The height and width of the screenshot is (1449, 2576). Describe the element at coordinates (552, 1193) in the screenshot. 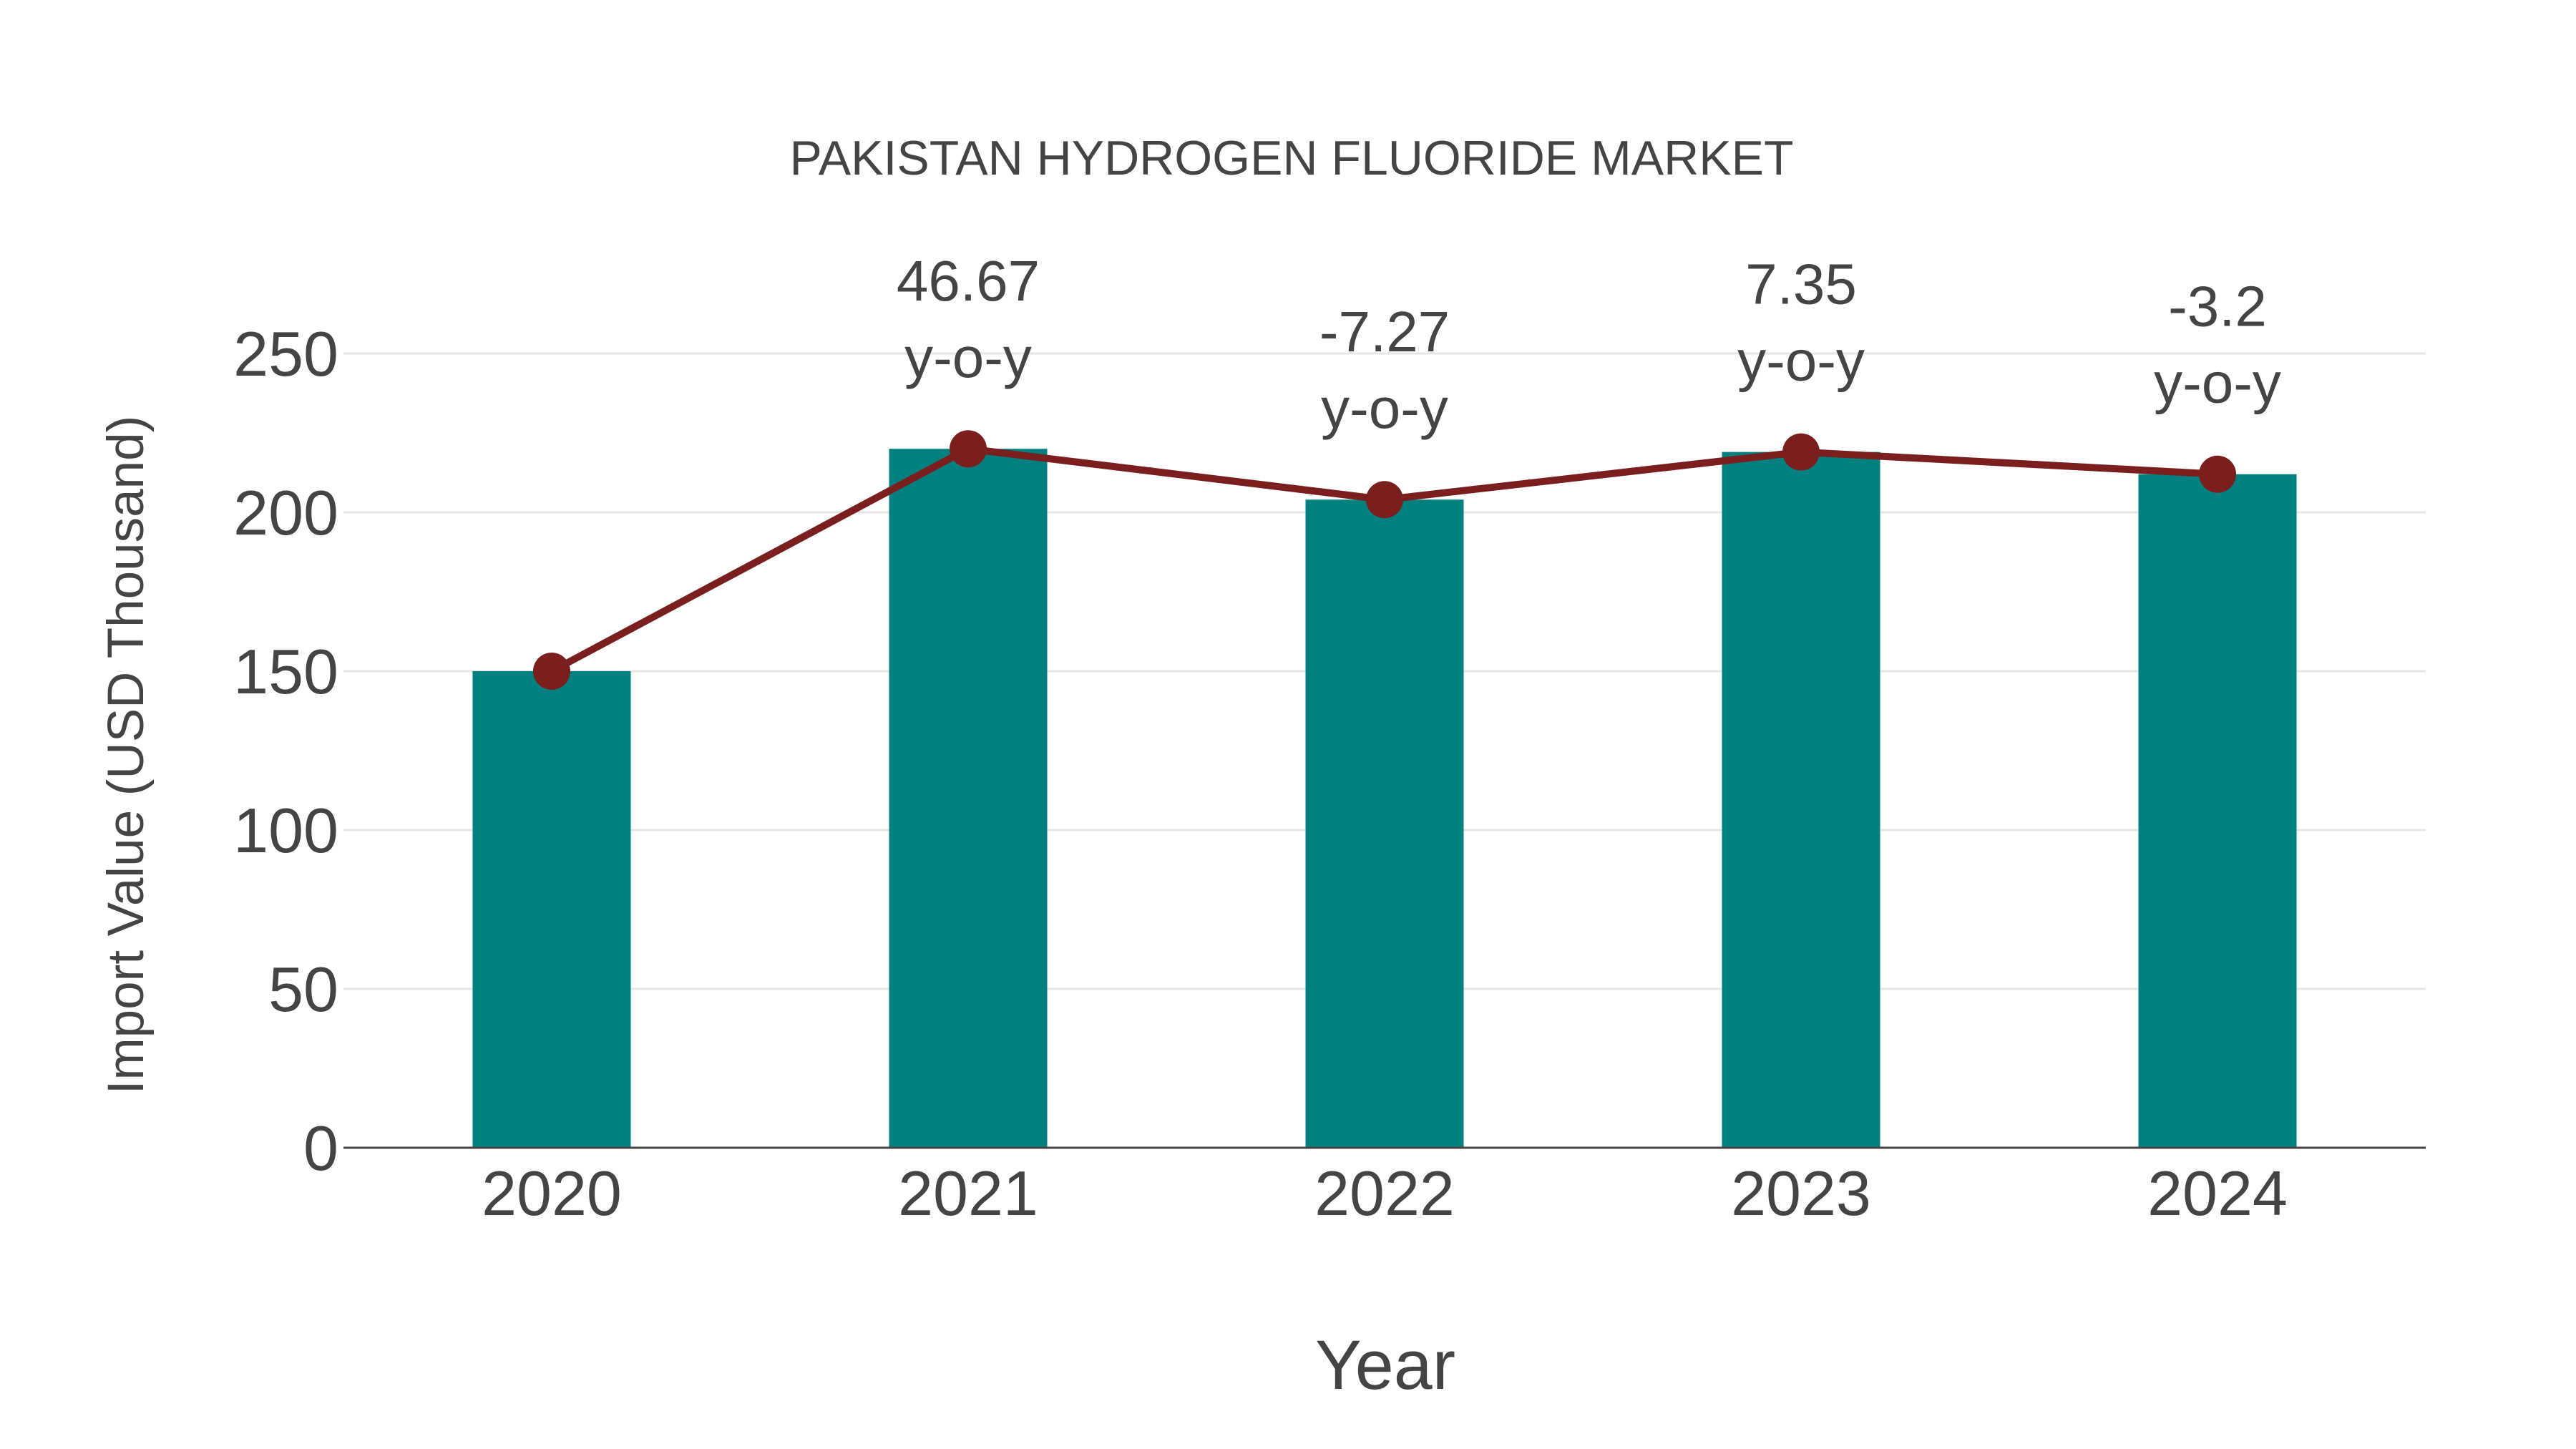

I see `x-tick-label: 2020` at that location.